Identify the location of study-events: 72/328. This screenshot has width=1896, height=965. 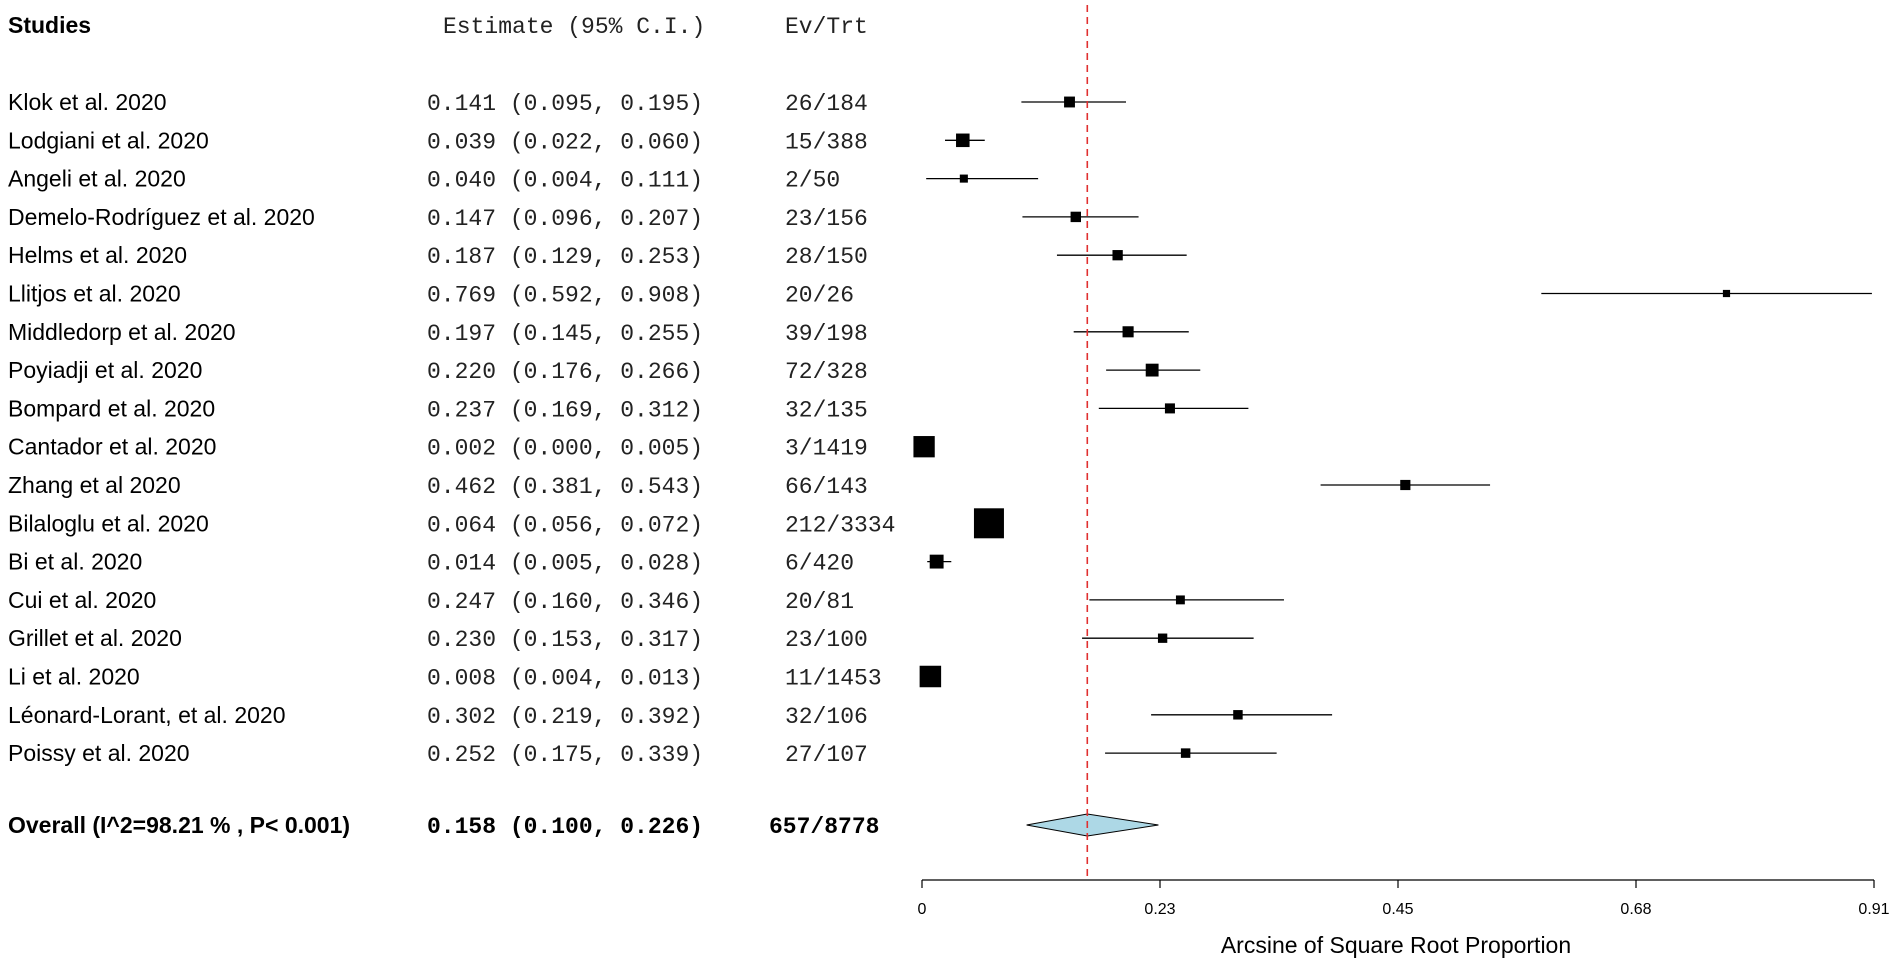
(826, 372).